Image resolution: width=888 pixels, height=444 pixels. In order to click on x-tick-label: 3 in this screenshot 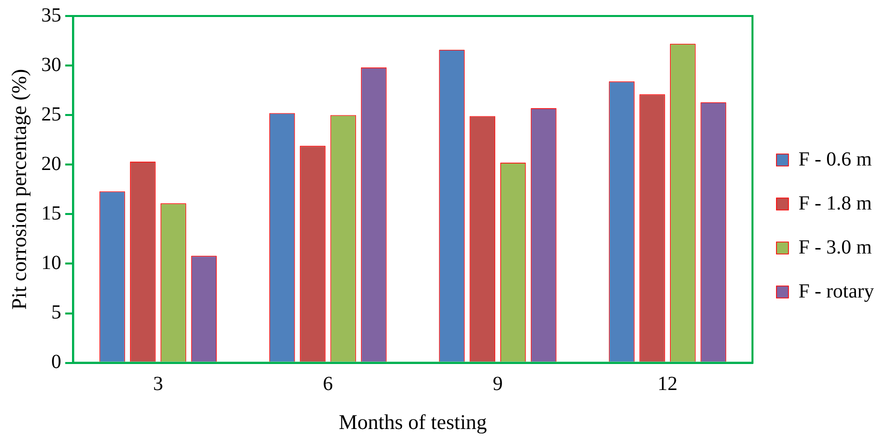, I will do `click(158, 384)`.